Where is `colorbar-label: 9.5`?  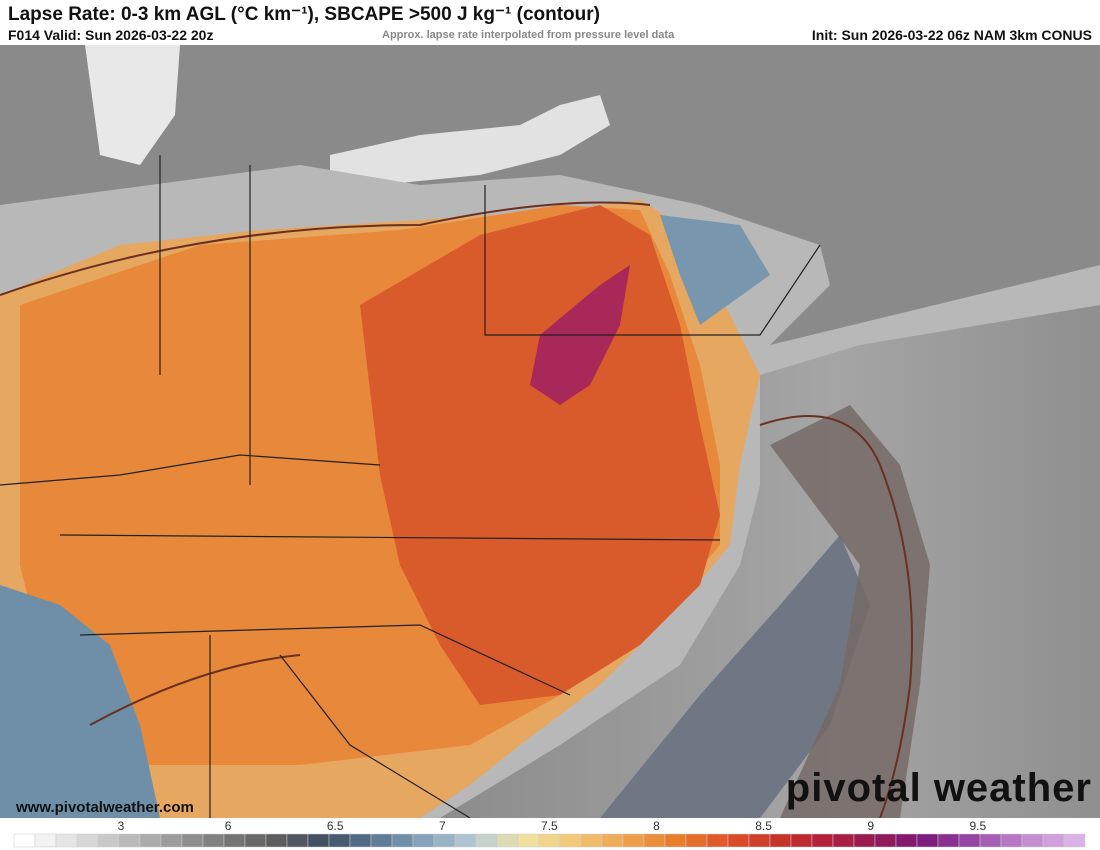
colorbar-label: 9.5 is located at coordinates (977, 826).